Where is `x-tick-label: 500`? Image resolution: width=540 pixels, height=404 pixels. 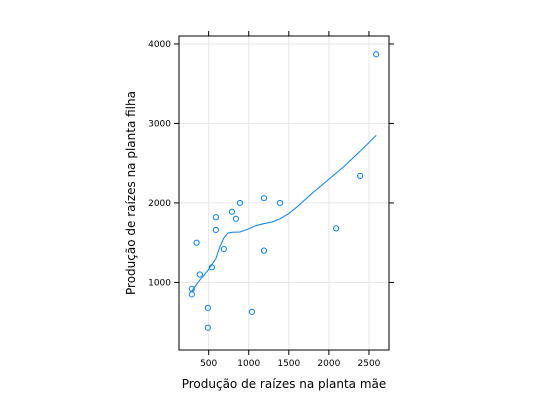
x-tick-label: 500 is located at coordinates (208, 364).